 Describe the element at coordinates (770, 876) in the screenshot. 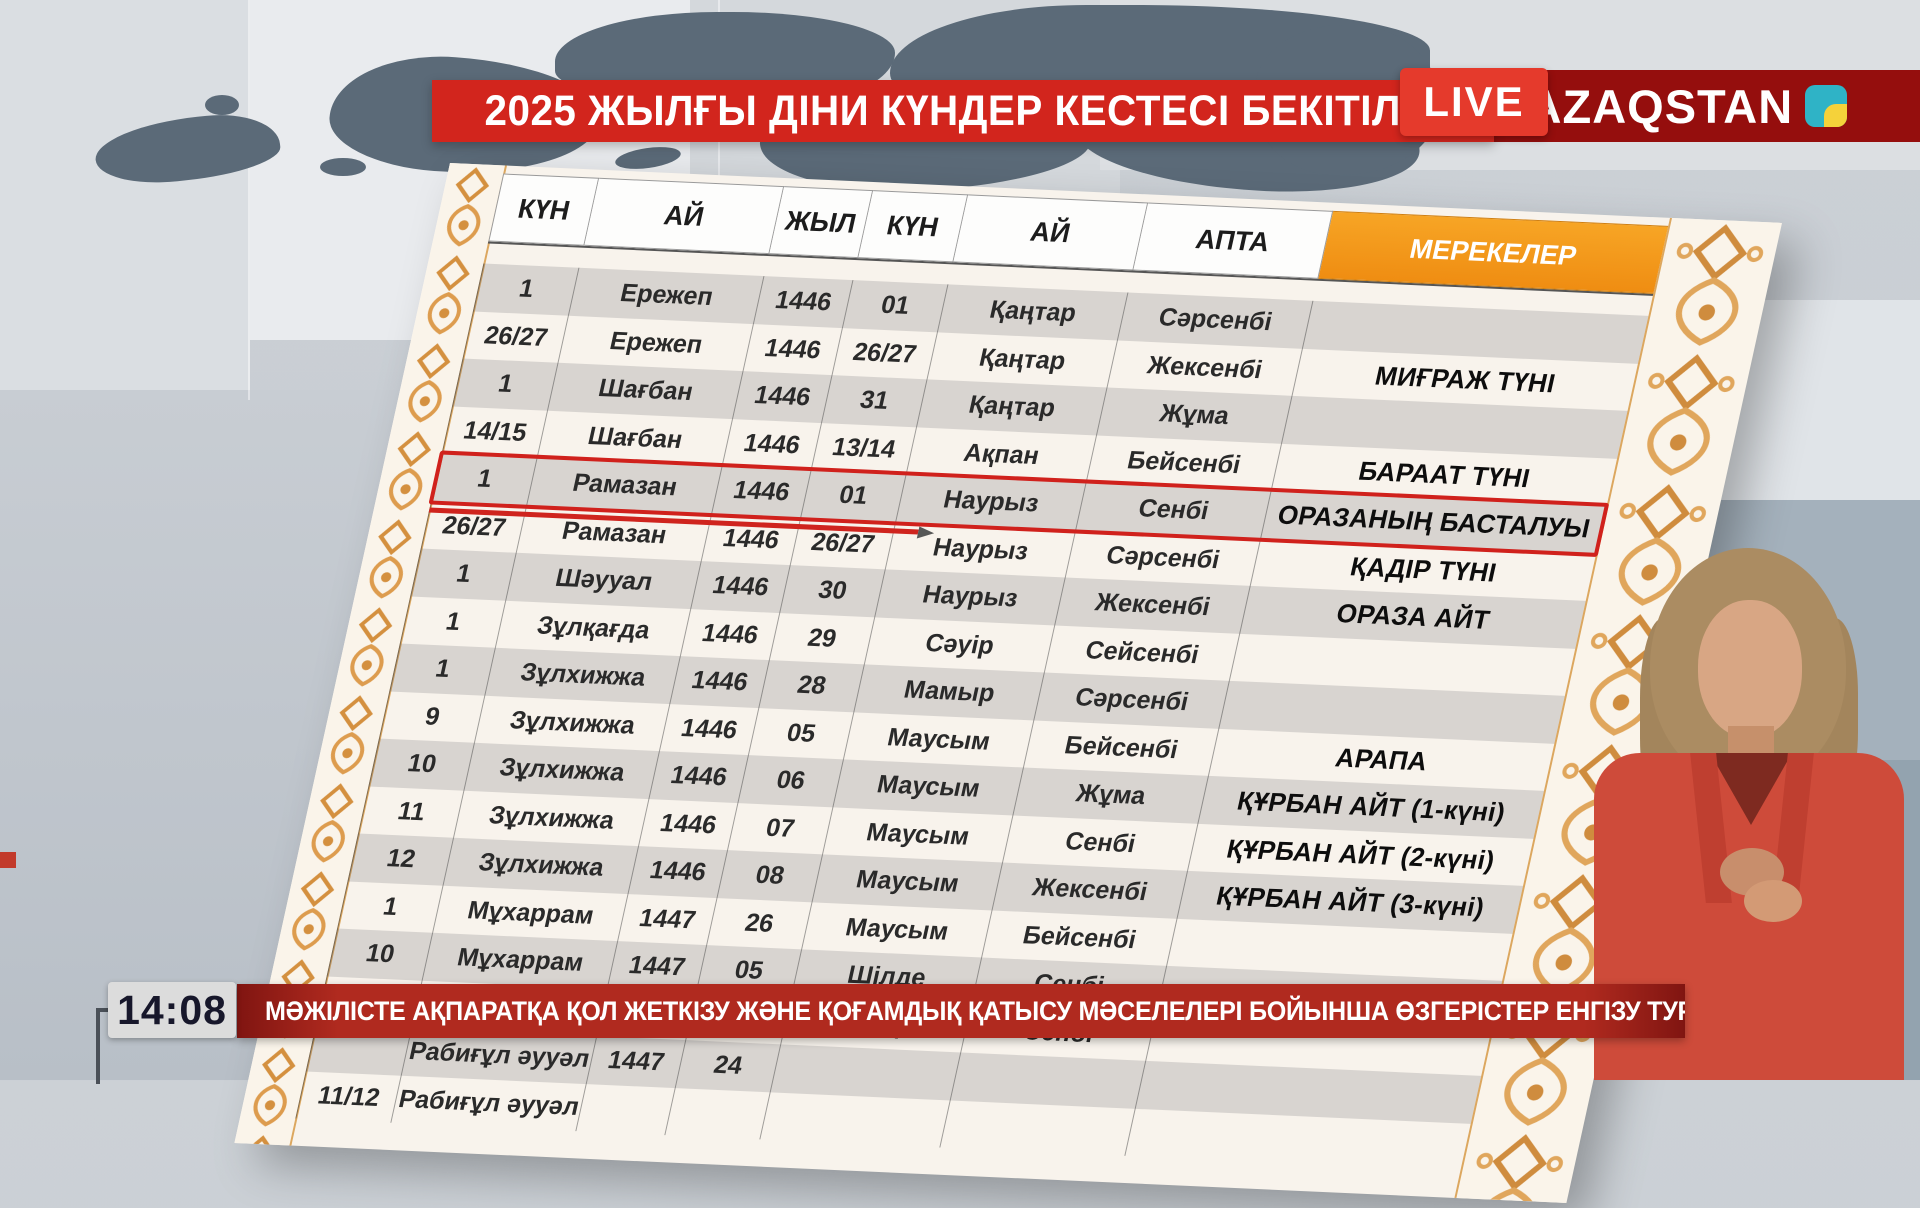

I see `cell-greg-day: 08` at that location.